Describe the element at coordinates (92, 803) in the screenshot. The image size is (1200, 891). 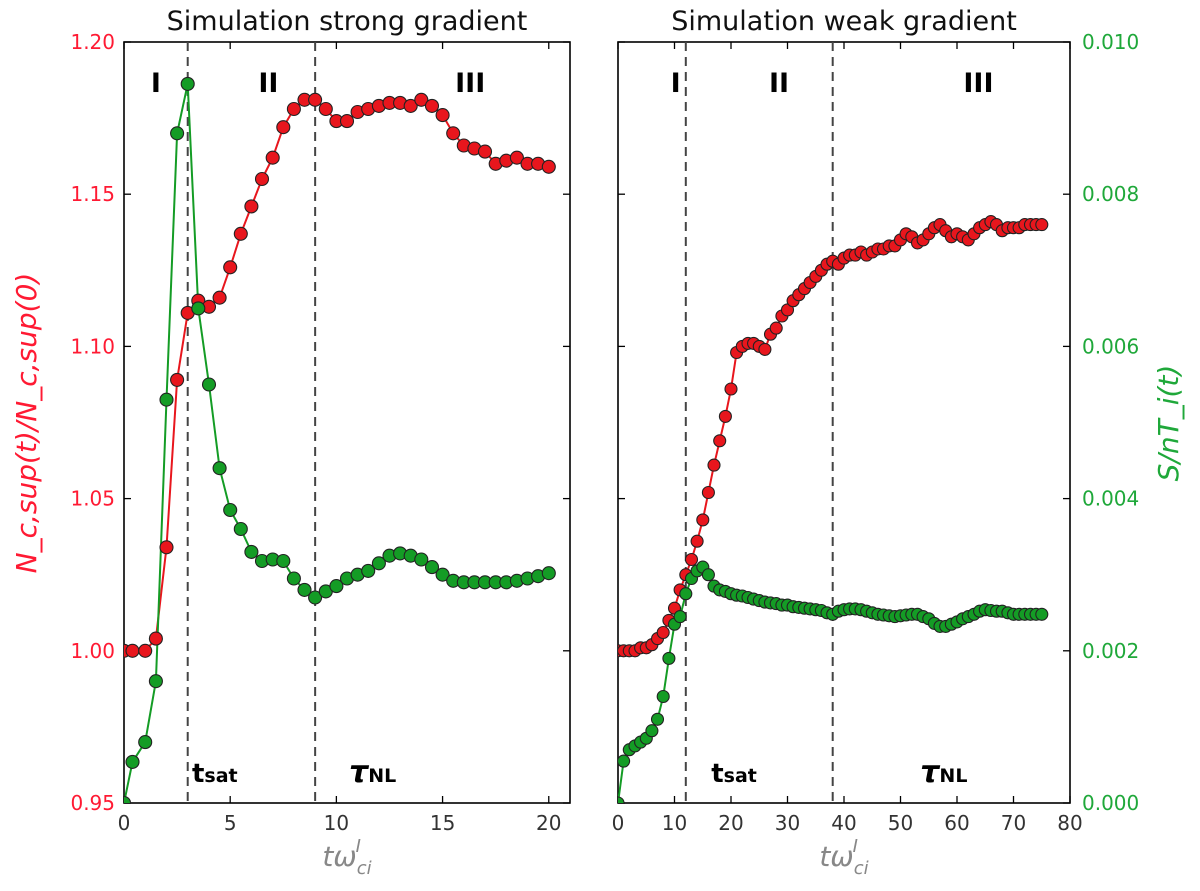
I see `y-left-tick-label: 0.95` at that location.